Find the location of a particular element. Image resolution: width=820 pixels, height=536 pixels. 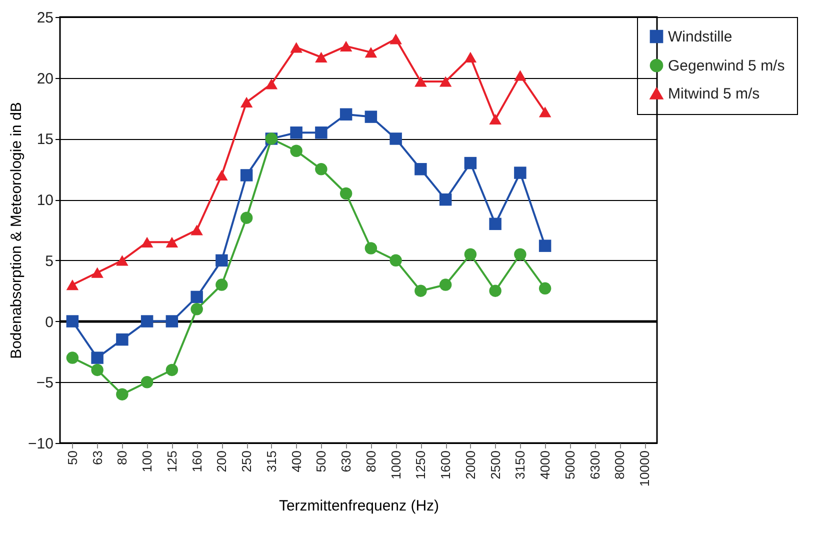

legend-label: Windstille is located at coordinates (700, 37).